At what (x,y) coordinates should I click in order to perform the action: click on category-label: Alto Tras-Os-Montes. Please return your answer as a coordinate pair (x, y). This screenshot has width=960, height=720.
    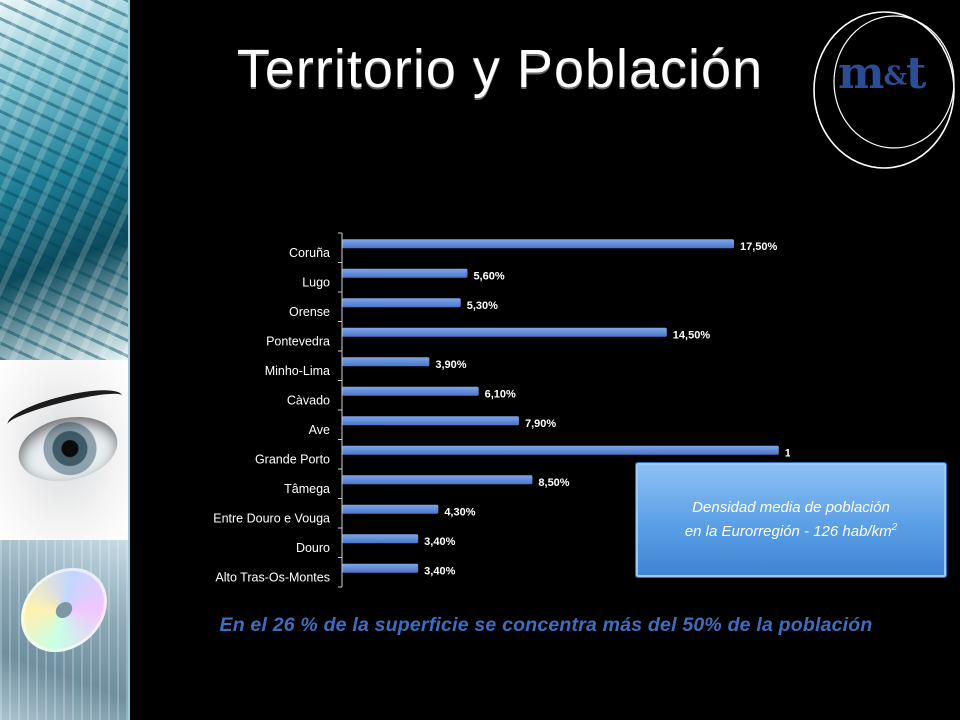
    Looking at the image, I should click on (272, 577).